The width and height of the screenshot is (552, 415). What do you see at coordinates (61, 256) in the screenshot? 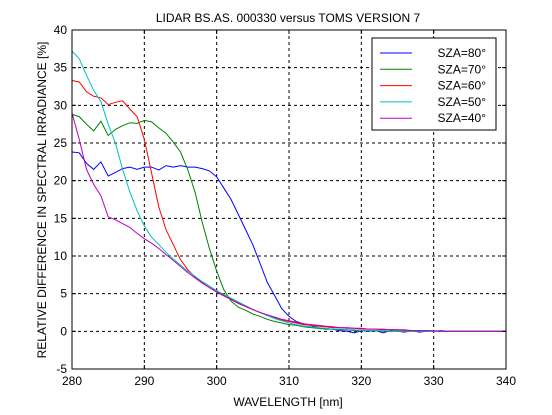
I see `y-tick-label: 10` at bounding box center [61, 256].